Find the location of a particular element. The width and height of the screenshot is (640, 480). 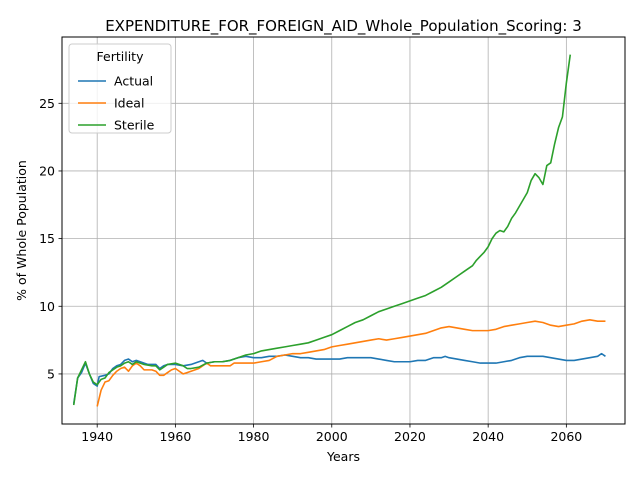

x-axis-label: Years is located at coordinates (343, 456).